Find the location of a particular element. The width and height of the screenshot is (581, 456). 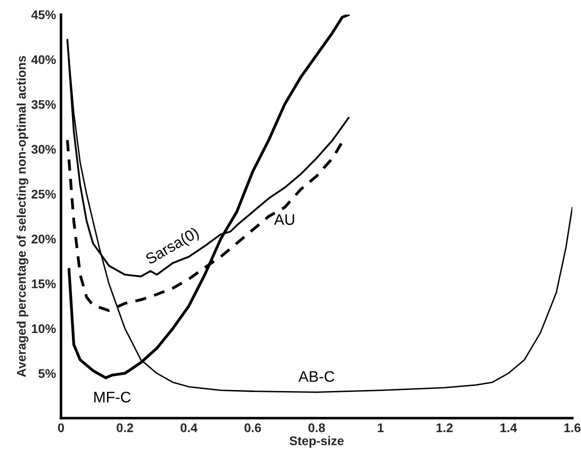

x-tick-label: 0.4 is located at coordinates (189, 427).